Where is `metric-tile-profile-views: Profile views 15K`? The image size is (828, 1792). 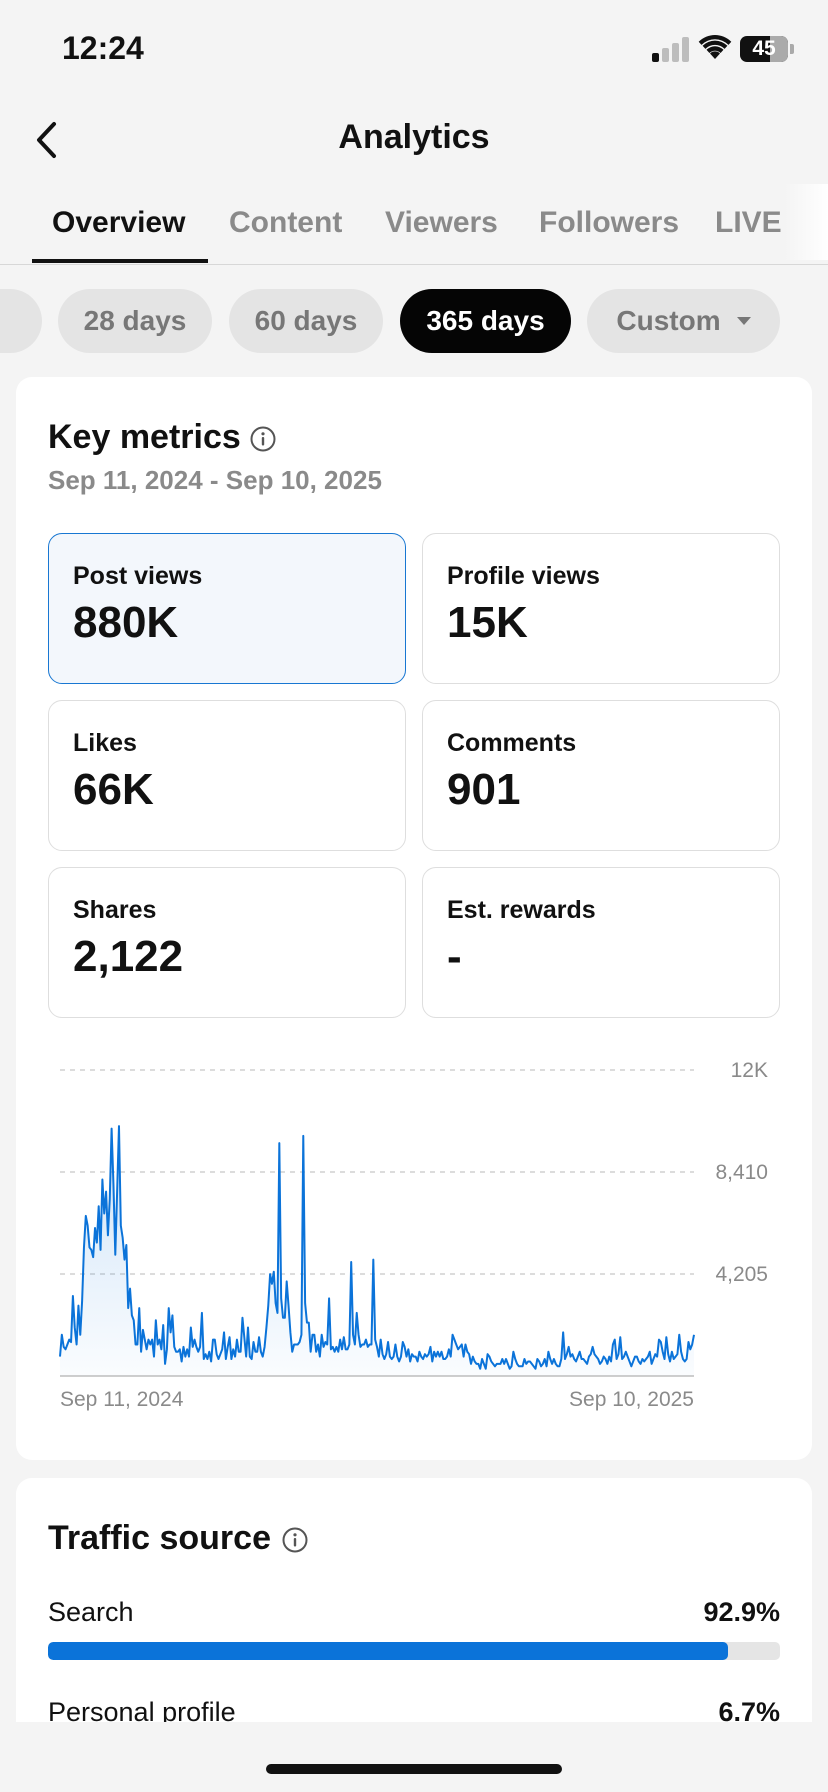
metric-tile-profile-views: Profile views 15K is located at coordinates (601, 608).